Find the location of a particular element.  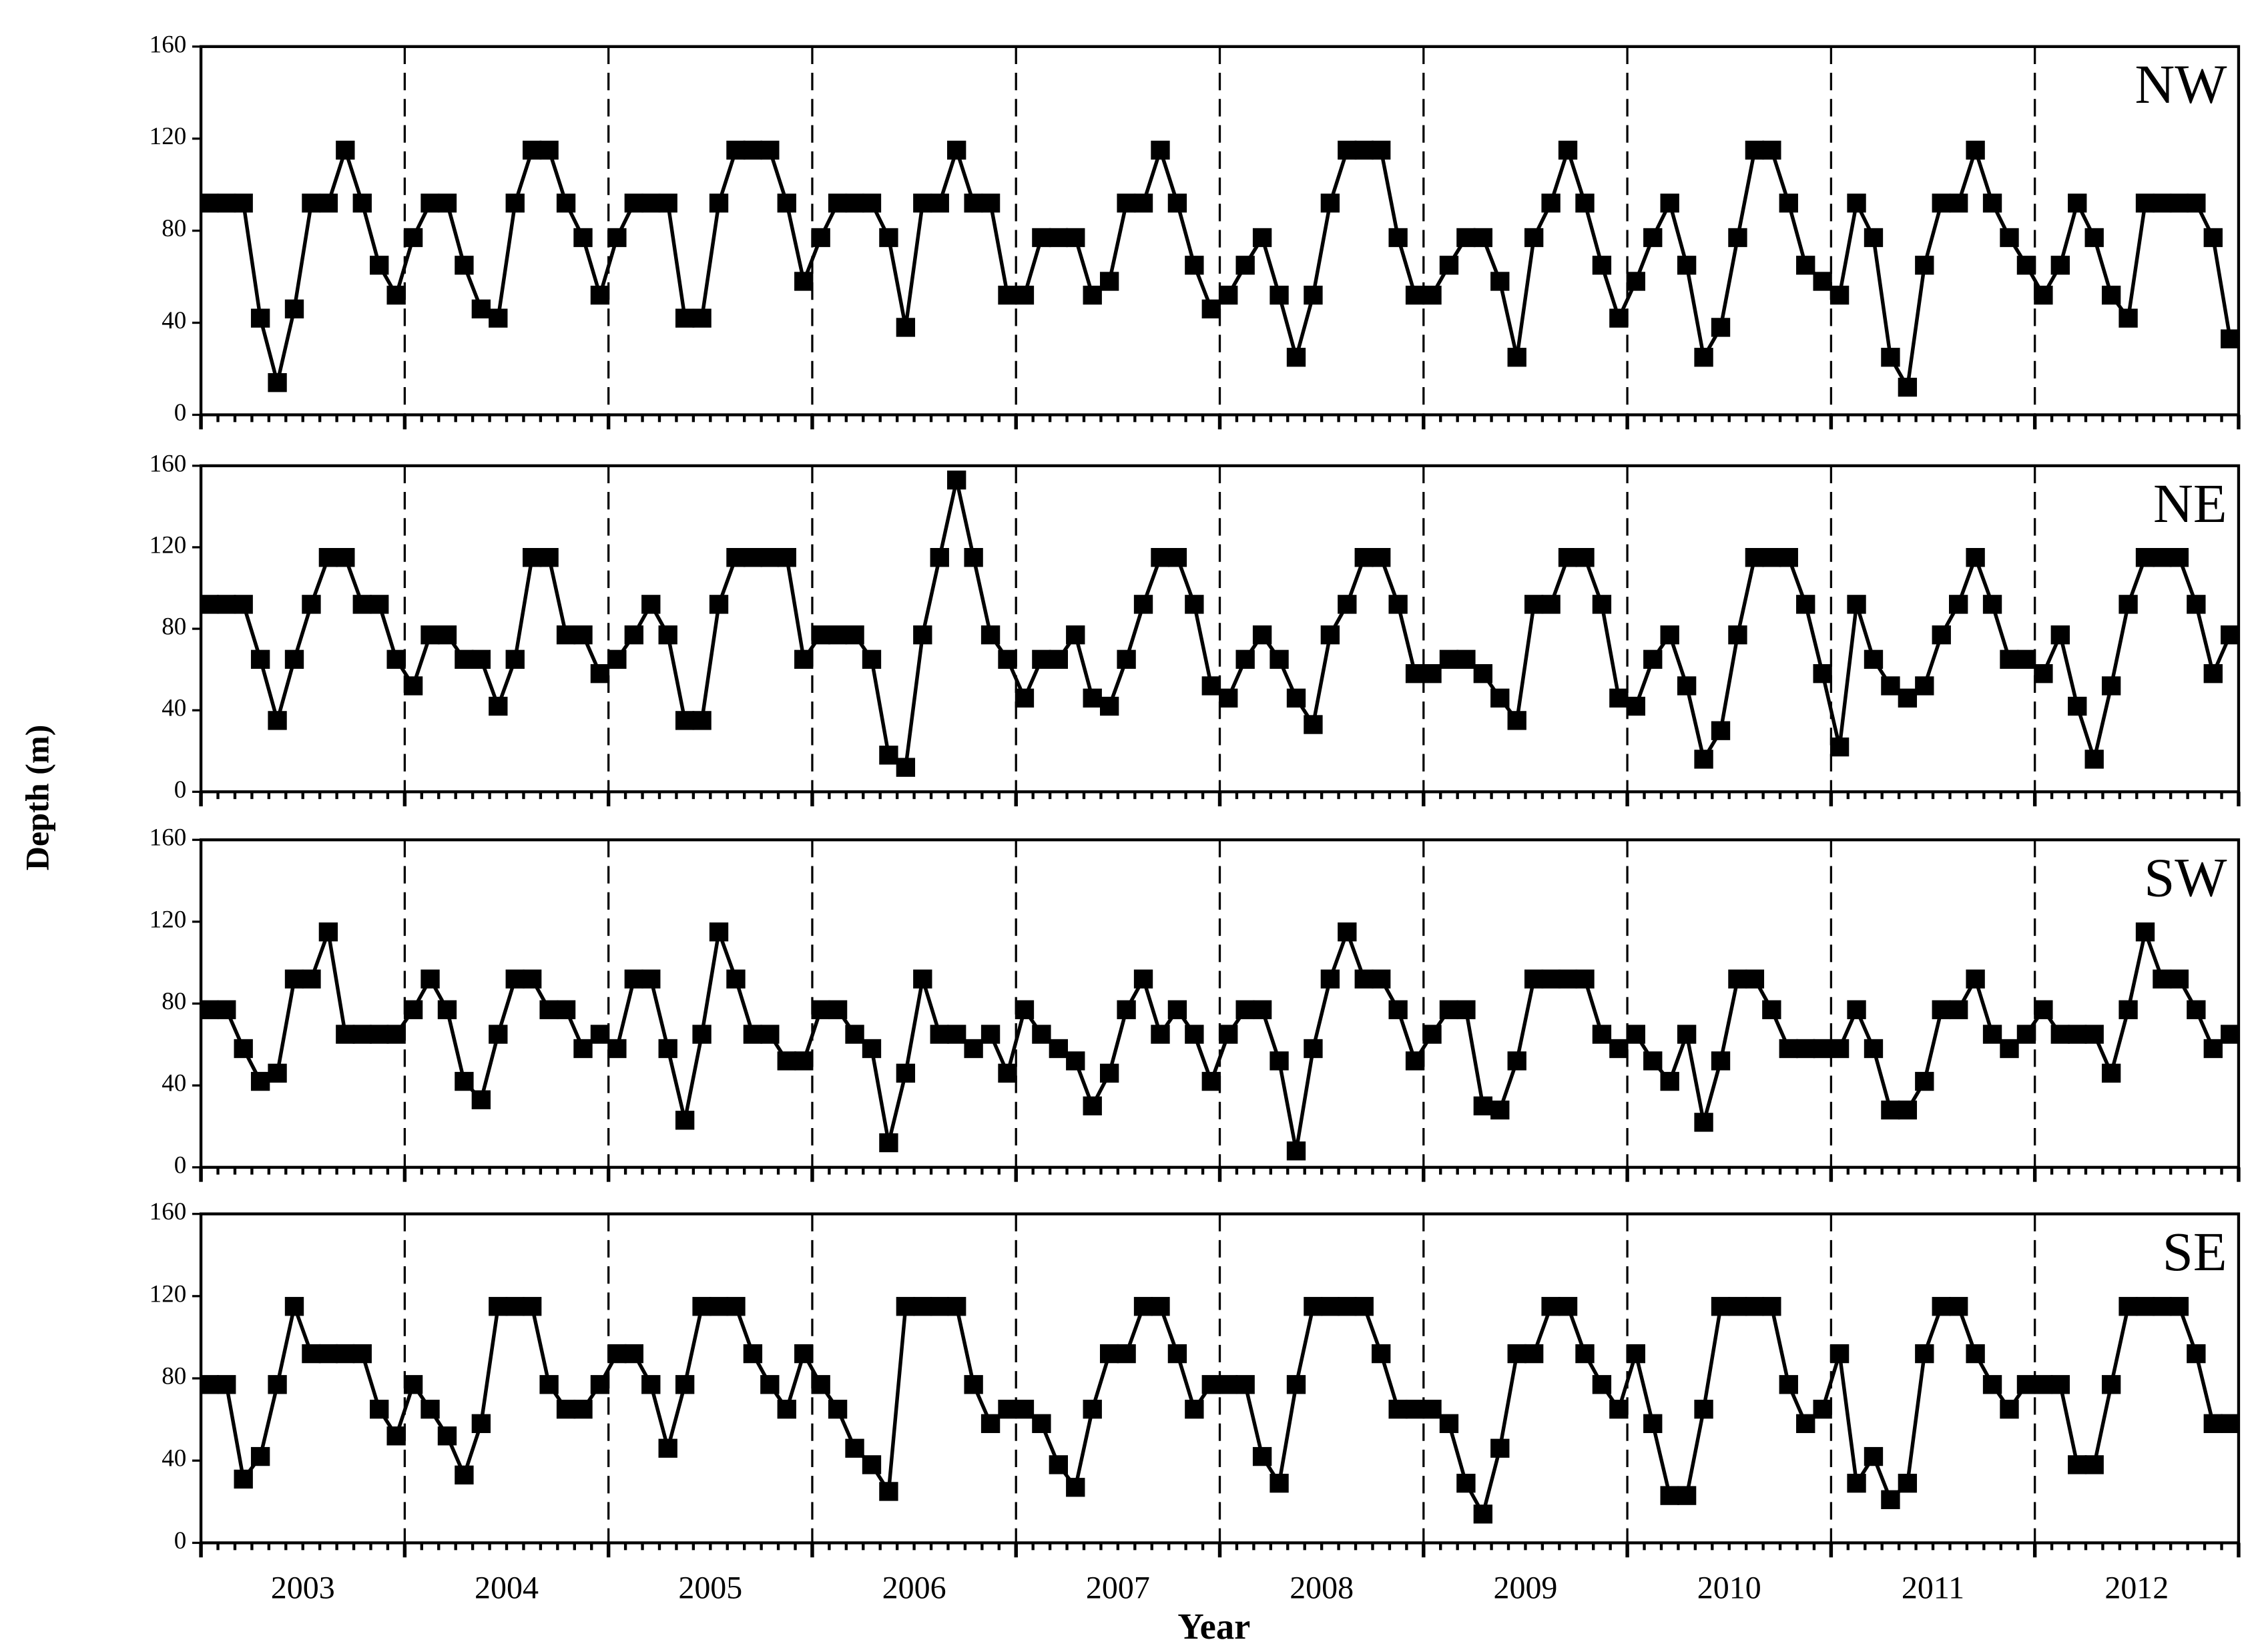

panel-label: NW is located at coordinates (2181, 84).